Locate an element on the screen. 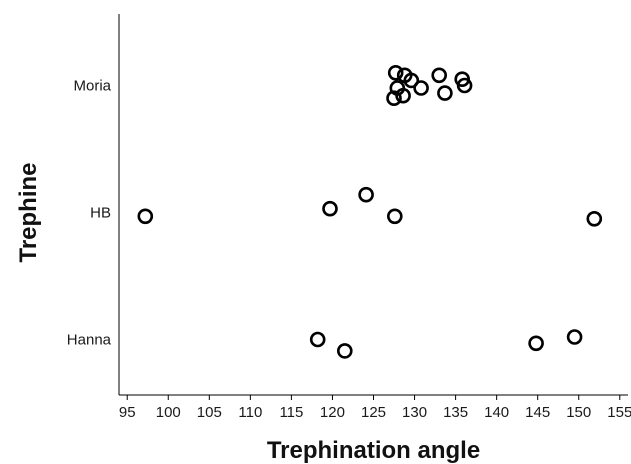 Image resolution: width=631 pixels, height=464 pixels. x-tick-label: 95 is located at coordinates (127, 412).